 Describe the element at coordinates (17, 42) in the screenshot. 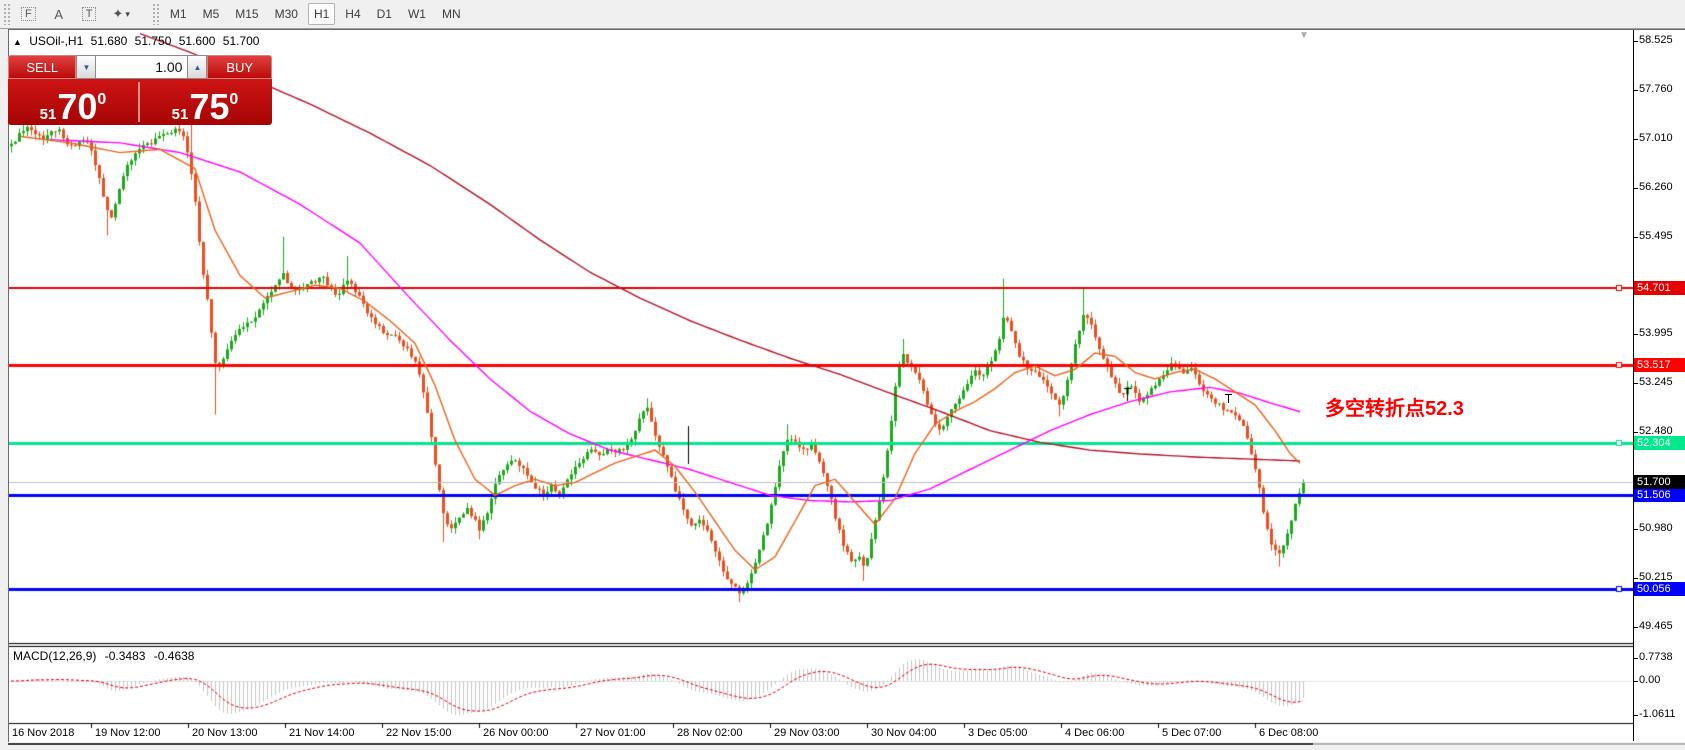

I see `collapse-marker-icon: ▲` at that location.